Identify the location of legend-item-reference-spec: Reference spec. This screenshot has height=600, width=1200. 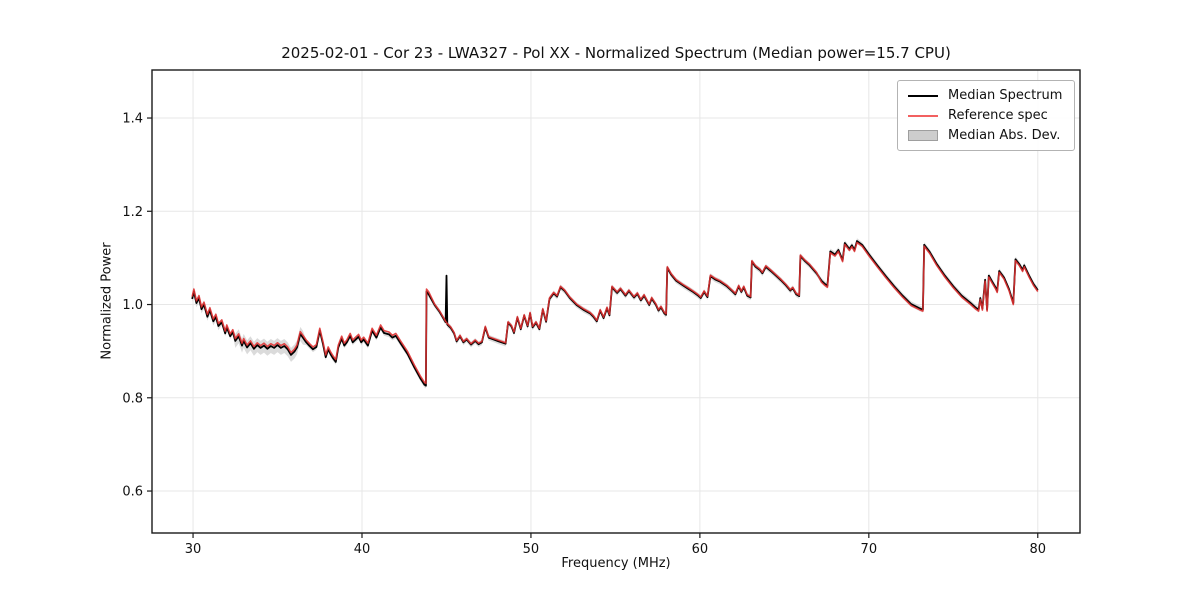
(987, 115).